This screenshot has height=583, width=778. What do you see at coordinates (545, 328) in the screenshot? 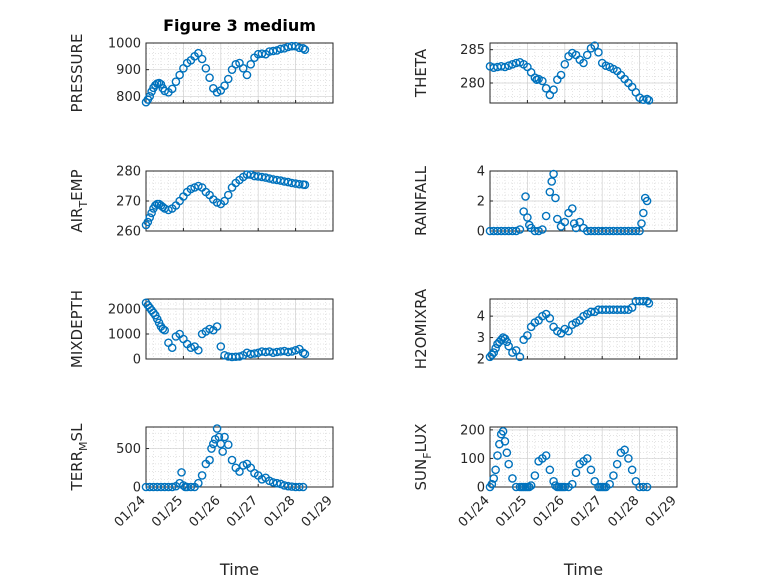
I see `subplot-6: 2 3 4 H2OMIXRA` at bounding box center [545, 328].